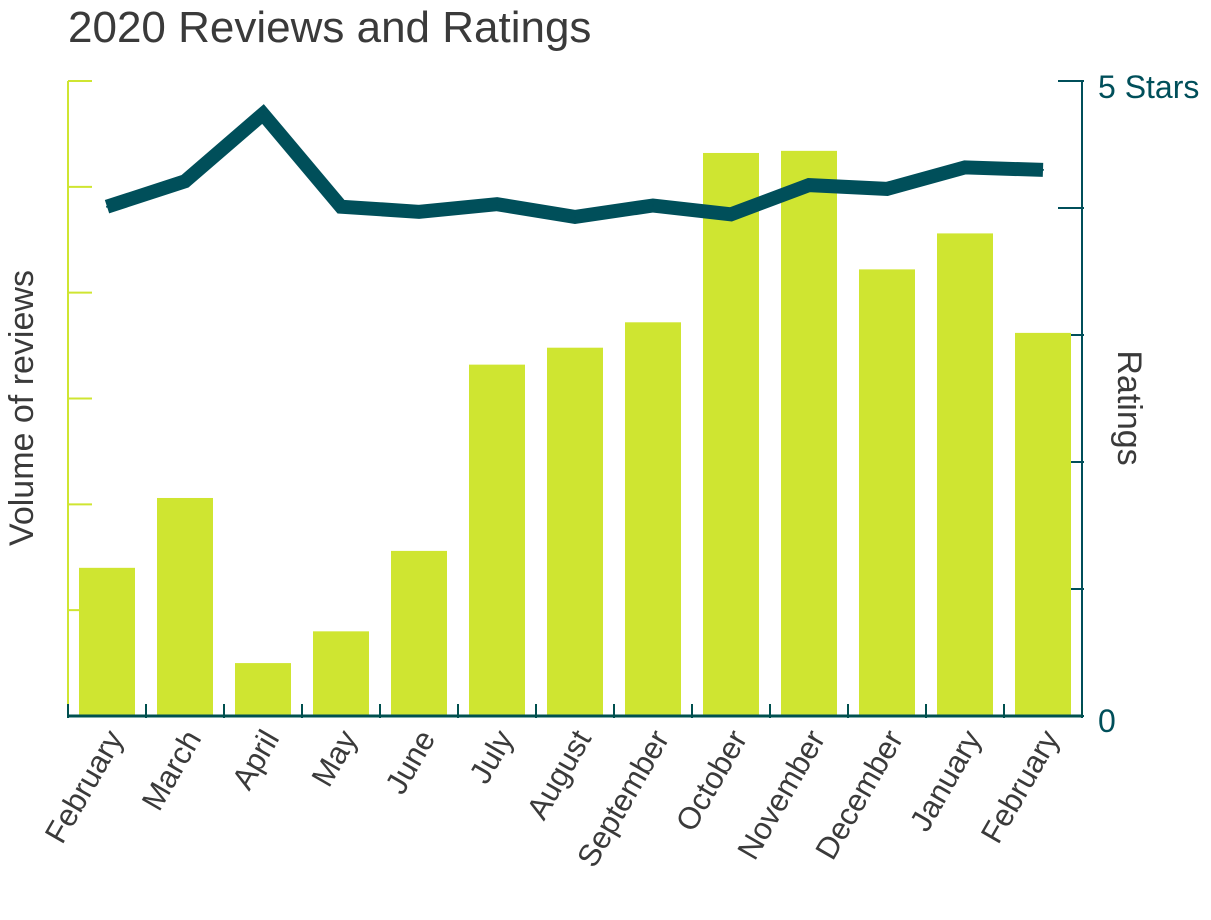 The width and height of the screenshot is (1211, 920). What do you see at coordinates (171, 770) in the screenshot?
I see `category-label: March` at bounding box center [171, 770].